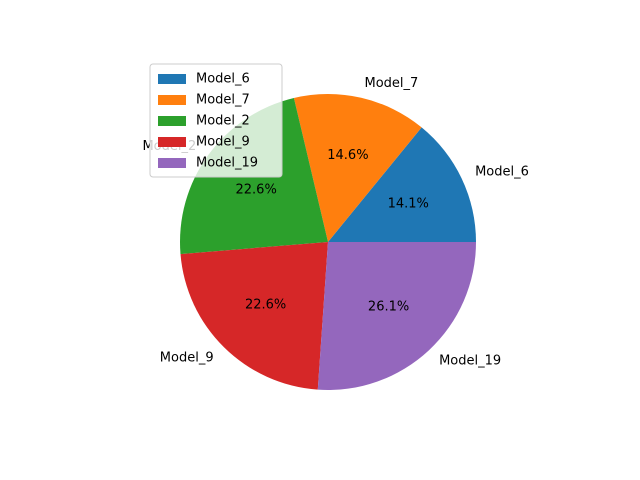 This screenshot has height=480, width=640. I want to click on legend-box, so click(216, 120).